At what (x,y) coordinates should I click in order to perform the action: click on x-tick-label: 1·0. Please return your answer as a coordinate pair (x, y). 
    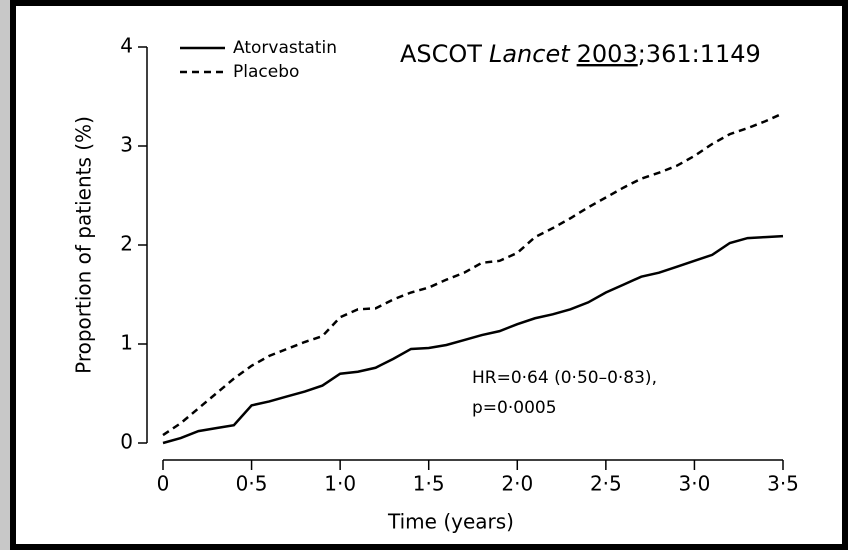
    Looking at the image, I should click on (340, 484).